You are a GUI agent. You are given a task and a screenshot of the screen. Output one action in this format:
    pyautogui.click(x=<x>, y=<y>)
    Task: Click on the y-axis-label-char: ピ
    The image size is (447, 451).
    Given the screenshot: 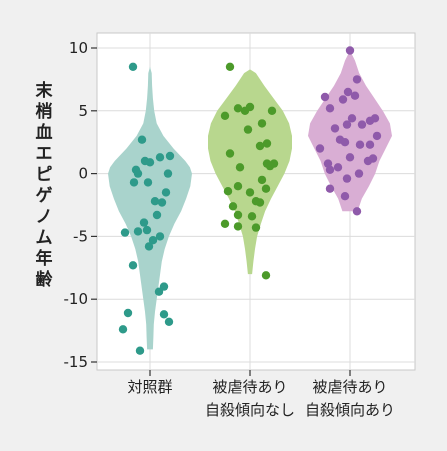 What is the action you would take?
    pyautogui.click(x=44, y=175)
    